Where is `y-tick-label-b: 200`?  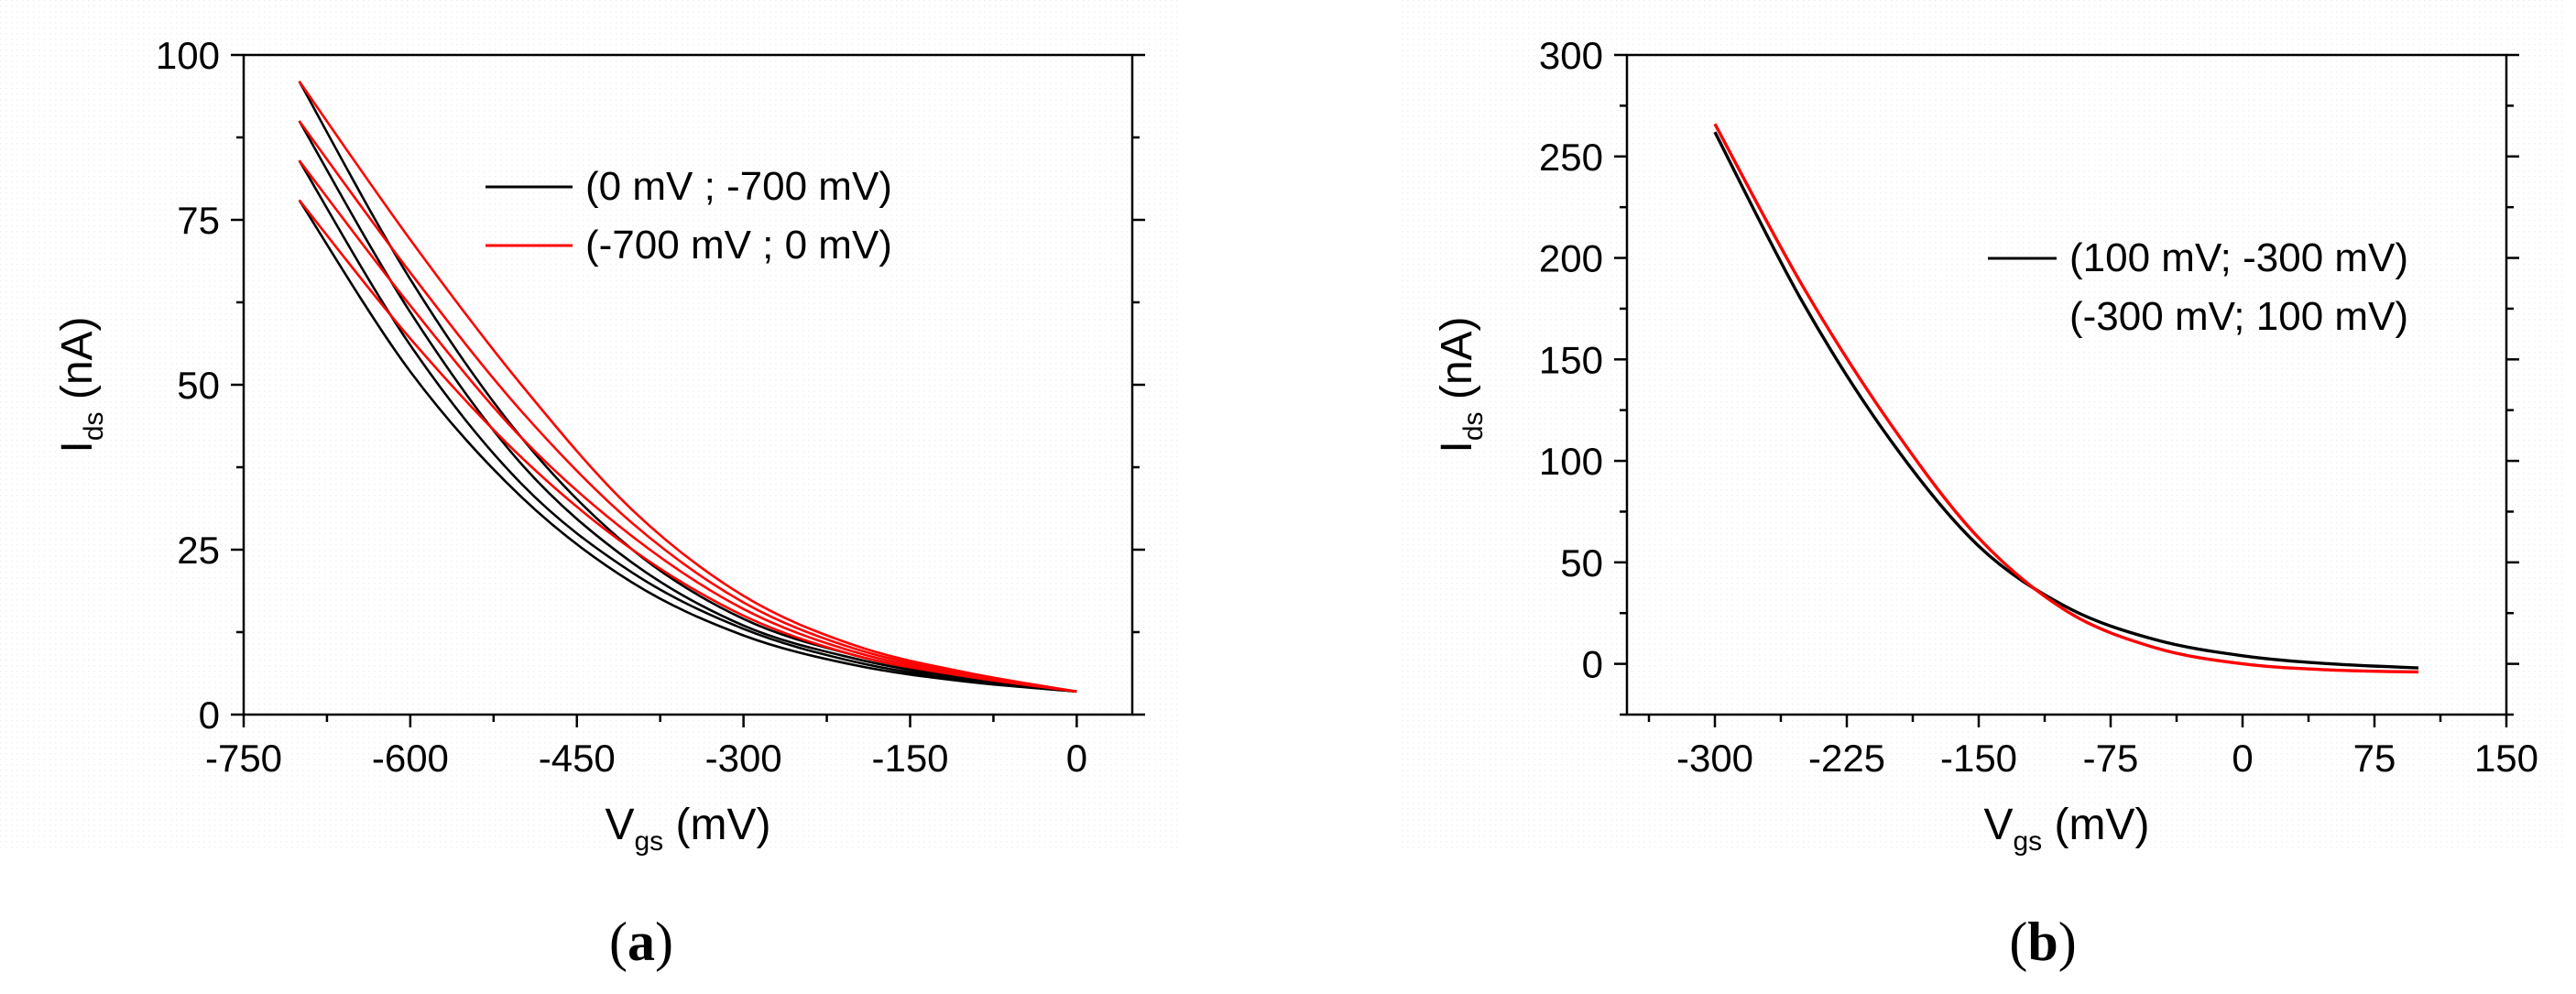 y-tick-label-b: 200 is located at coordinates (1571, 258).